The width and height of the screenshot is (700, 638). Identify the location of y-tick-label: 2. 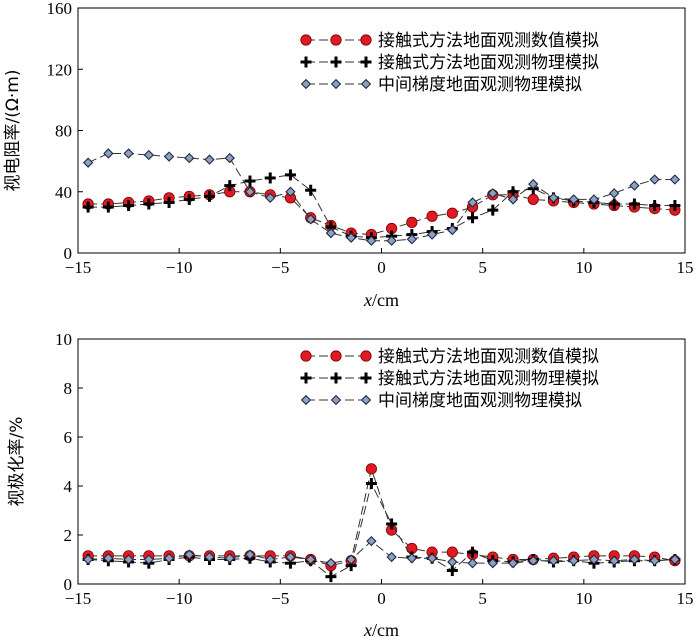
(68, 535).